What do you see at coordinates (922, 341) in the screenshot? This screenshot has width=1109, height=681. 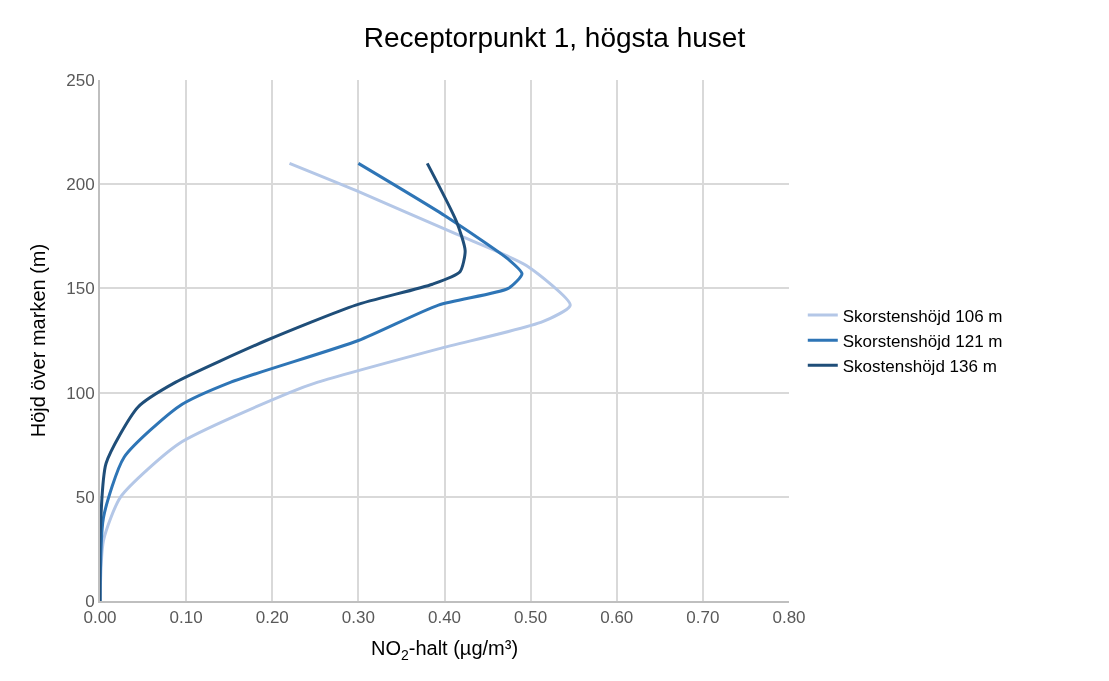 I see `legend-label: Skorstenshöjd 121 m` at bounding box center [922, 341].